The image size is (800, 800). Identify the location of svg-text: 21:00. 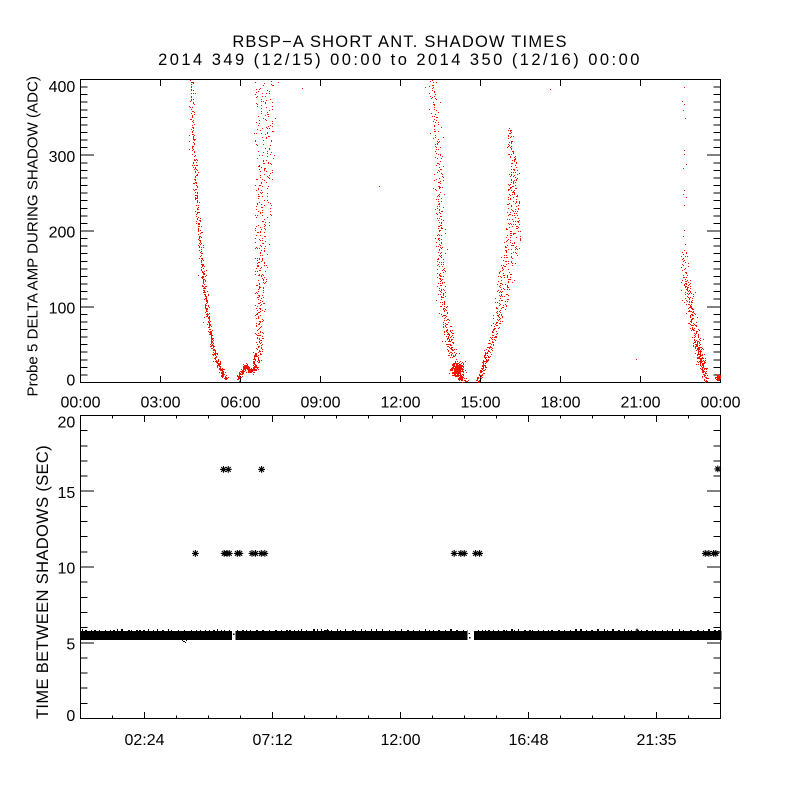
(640, 403).